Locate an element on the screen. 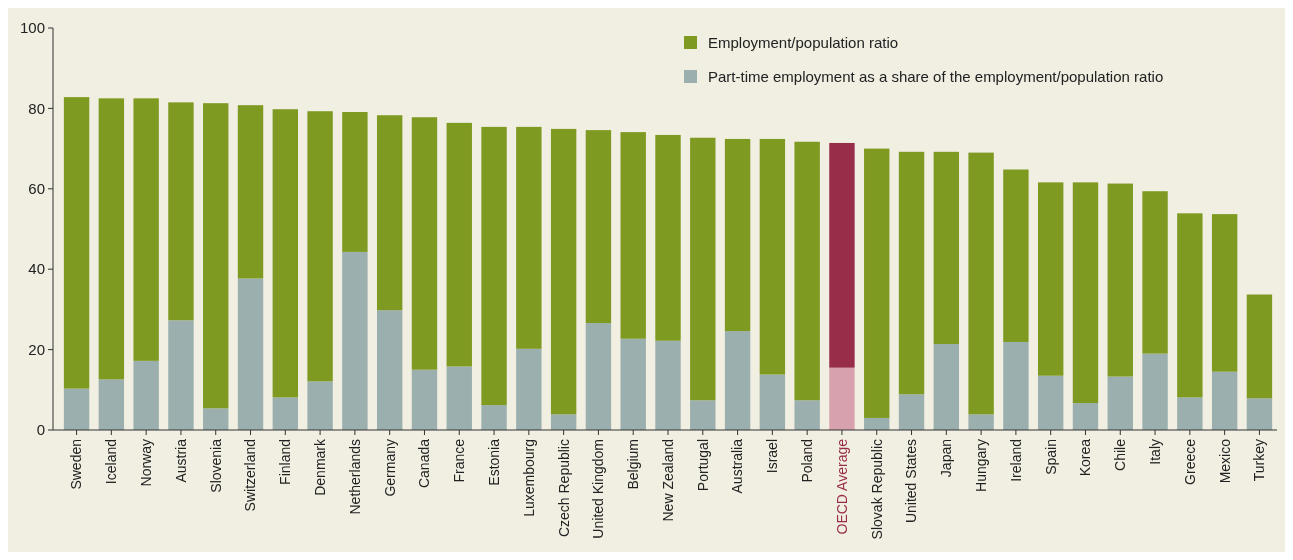  x-tick-label: Canada is located at coordinates (424, 463).